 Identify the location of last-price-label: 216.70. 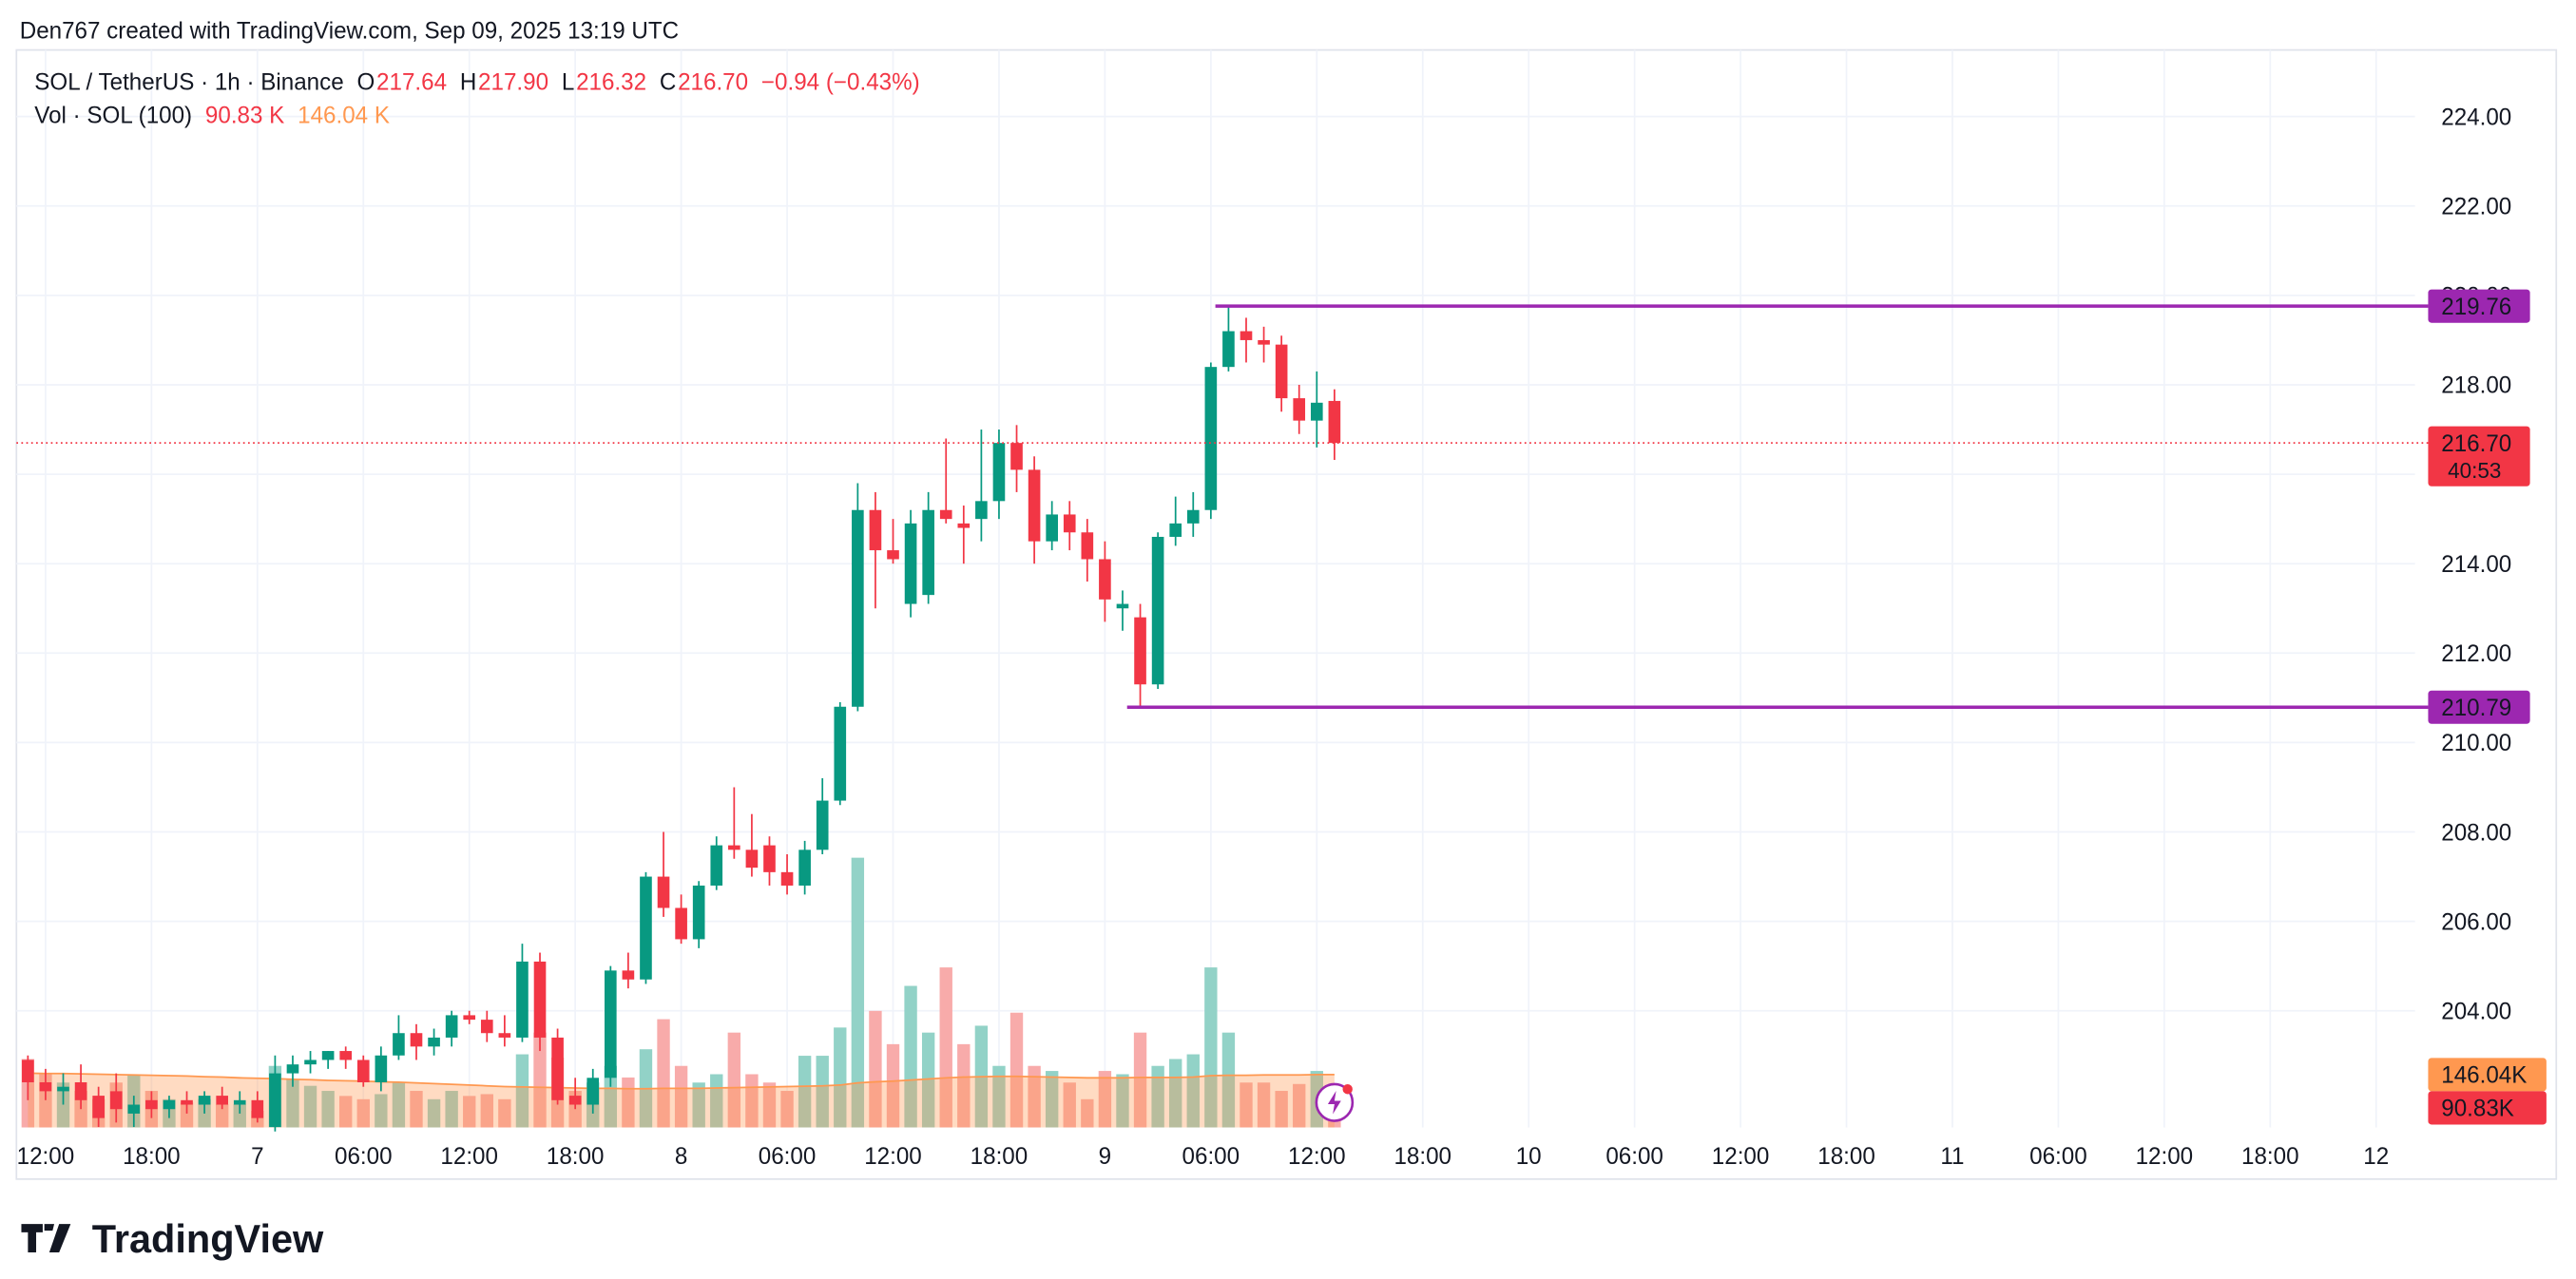
(2476, 444).